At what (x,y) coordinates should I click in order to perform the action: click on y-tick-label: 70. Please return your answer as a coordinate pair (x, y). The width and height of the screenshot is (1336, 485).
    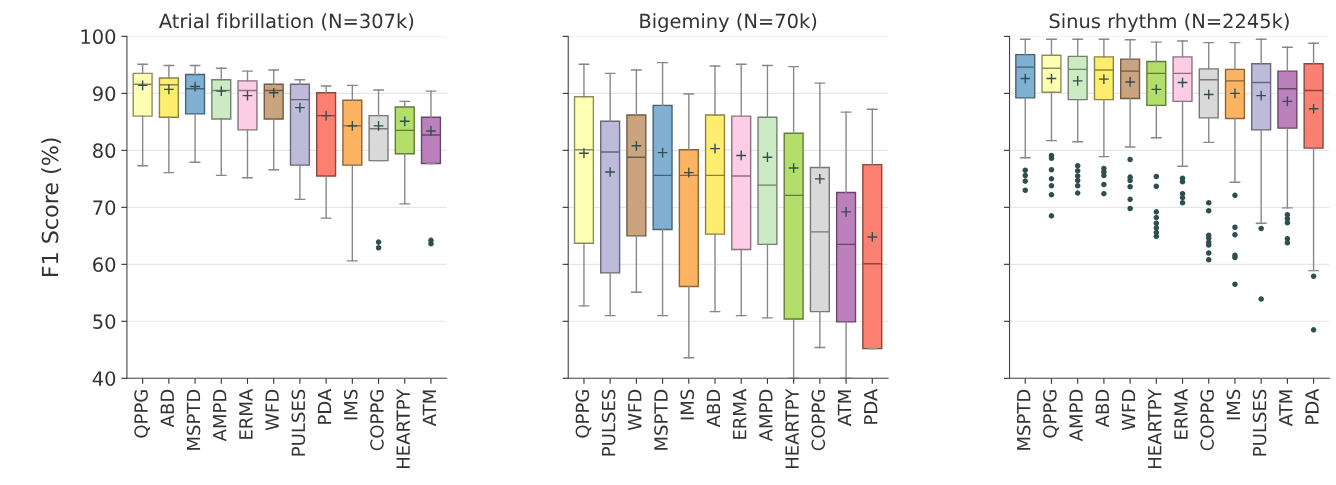
    Looking at the image, I should click on (104, 207).